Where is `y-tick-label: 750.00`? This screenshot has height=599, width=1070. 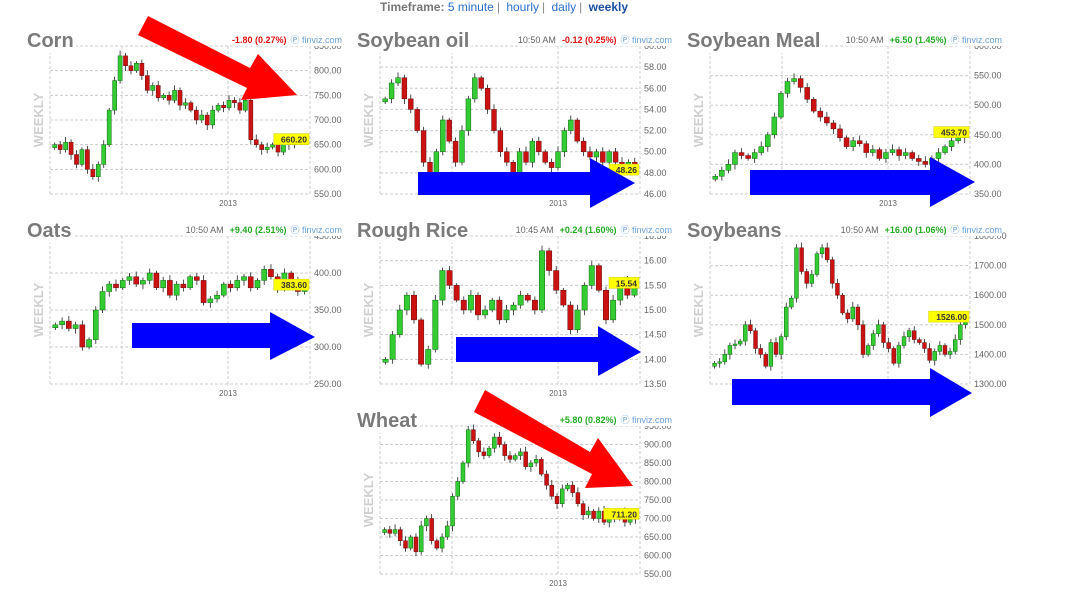
y-tick-label: 750.00 is located at coordinates (658, 500).